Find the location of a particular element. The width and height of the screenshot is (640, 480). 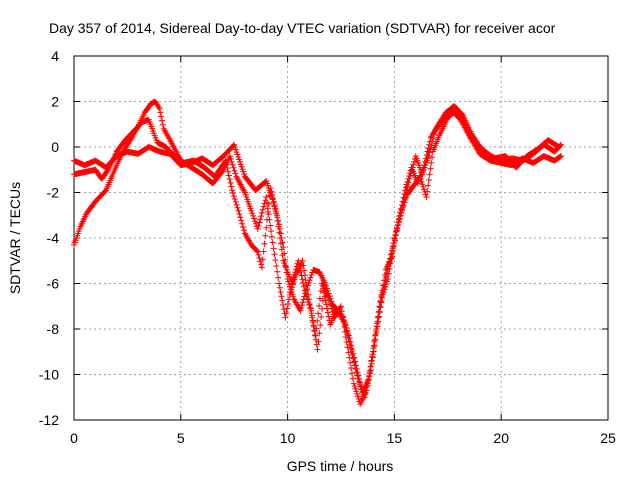

y-tick-label: -10 is located at coordinates (49, 375).